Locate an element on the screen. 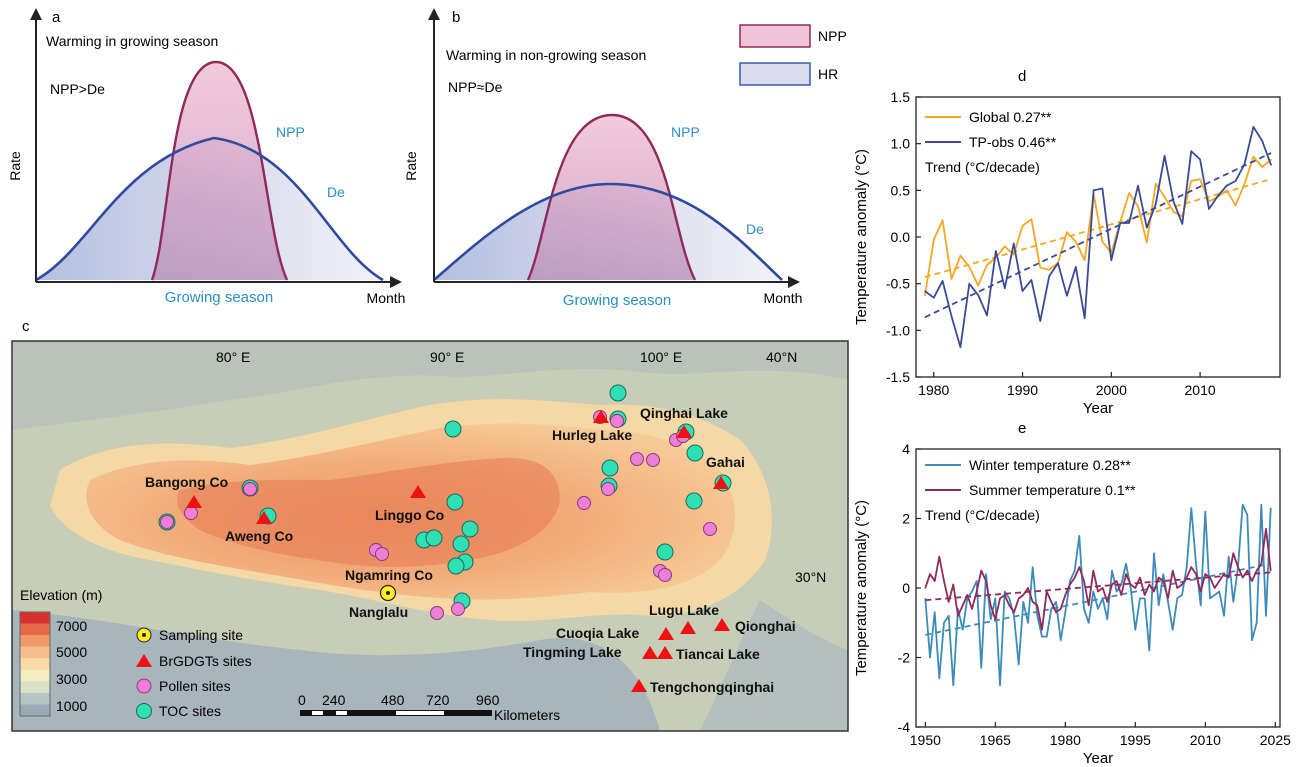  place-tingming-lake: Tingming Lake is located at coordinates (572, 652).